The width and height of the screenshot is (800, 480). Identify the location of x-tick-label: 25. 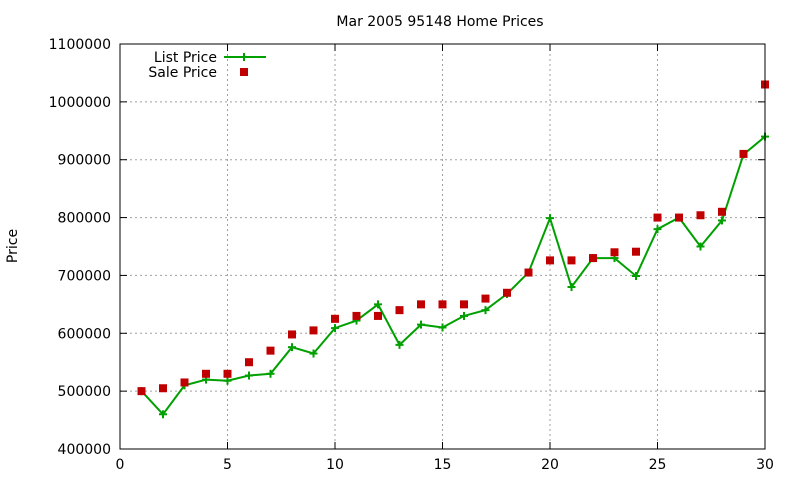
(658, 465).